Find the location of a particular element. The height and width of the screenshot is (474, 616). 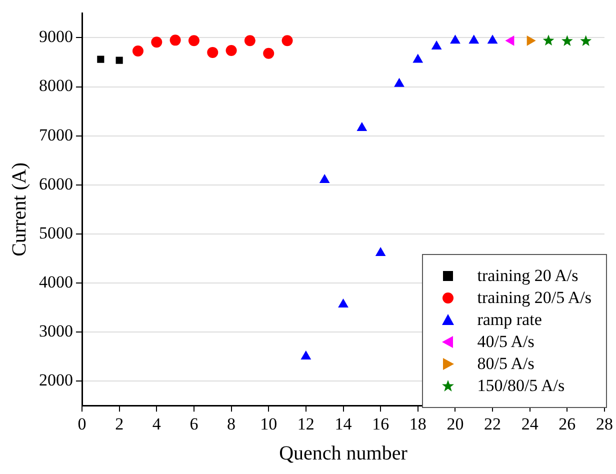

y-tick-label: 8000 is located at coordinates (56, 86).